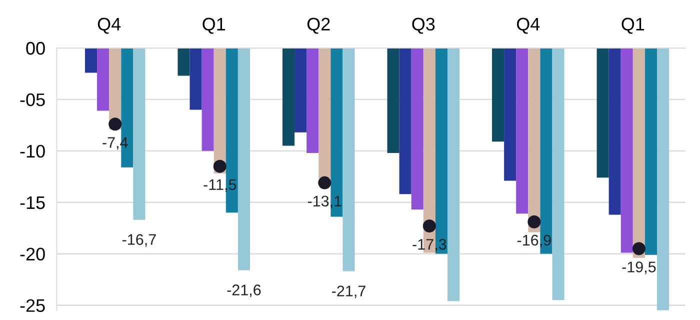 The height and width of the screenshot is (320, 700). Describe the element at coordinates (32, 99) in the screenshot. I see `y-tick-label: -05` at that location.